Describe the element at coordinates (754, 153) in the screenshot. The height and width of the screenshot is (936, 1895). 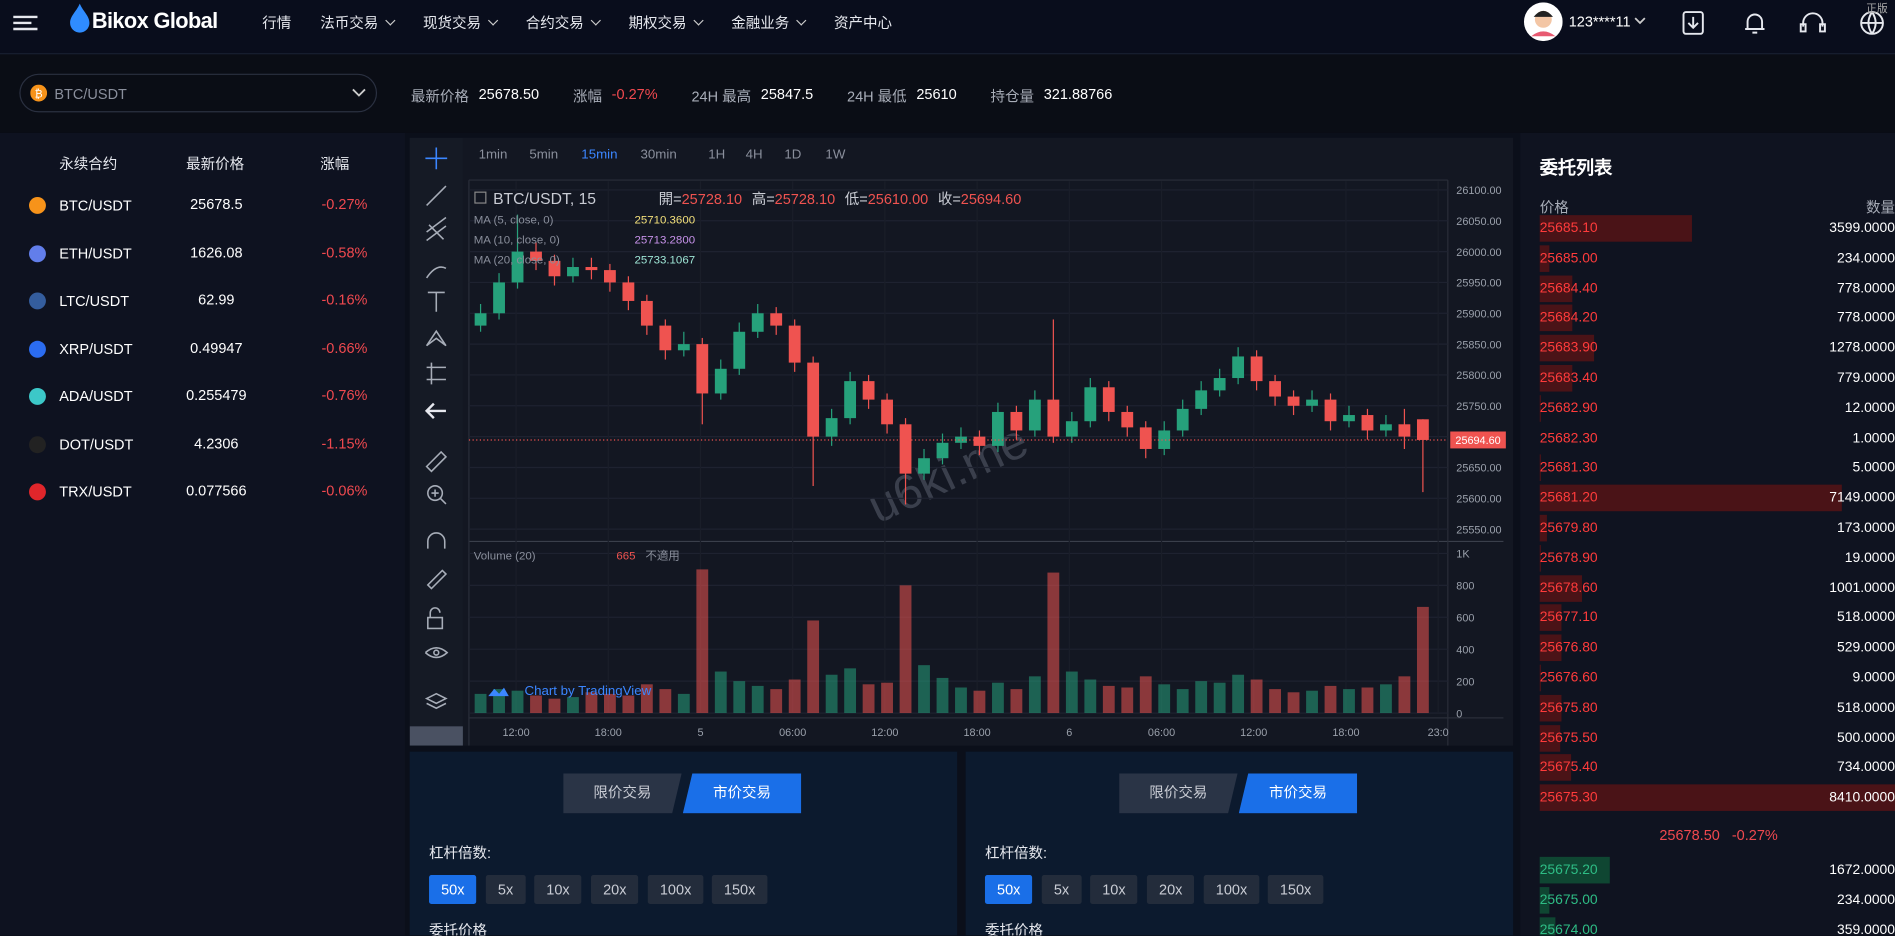
I see `interval-button: 4H` at that location.